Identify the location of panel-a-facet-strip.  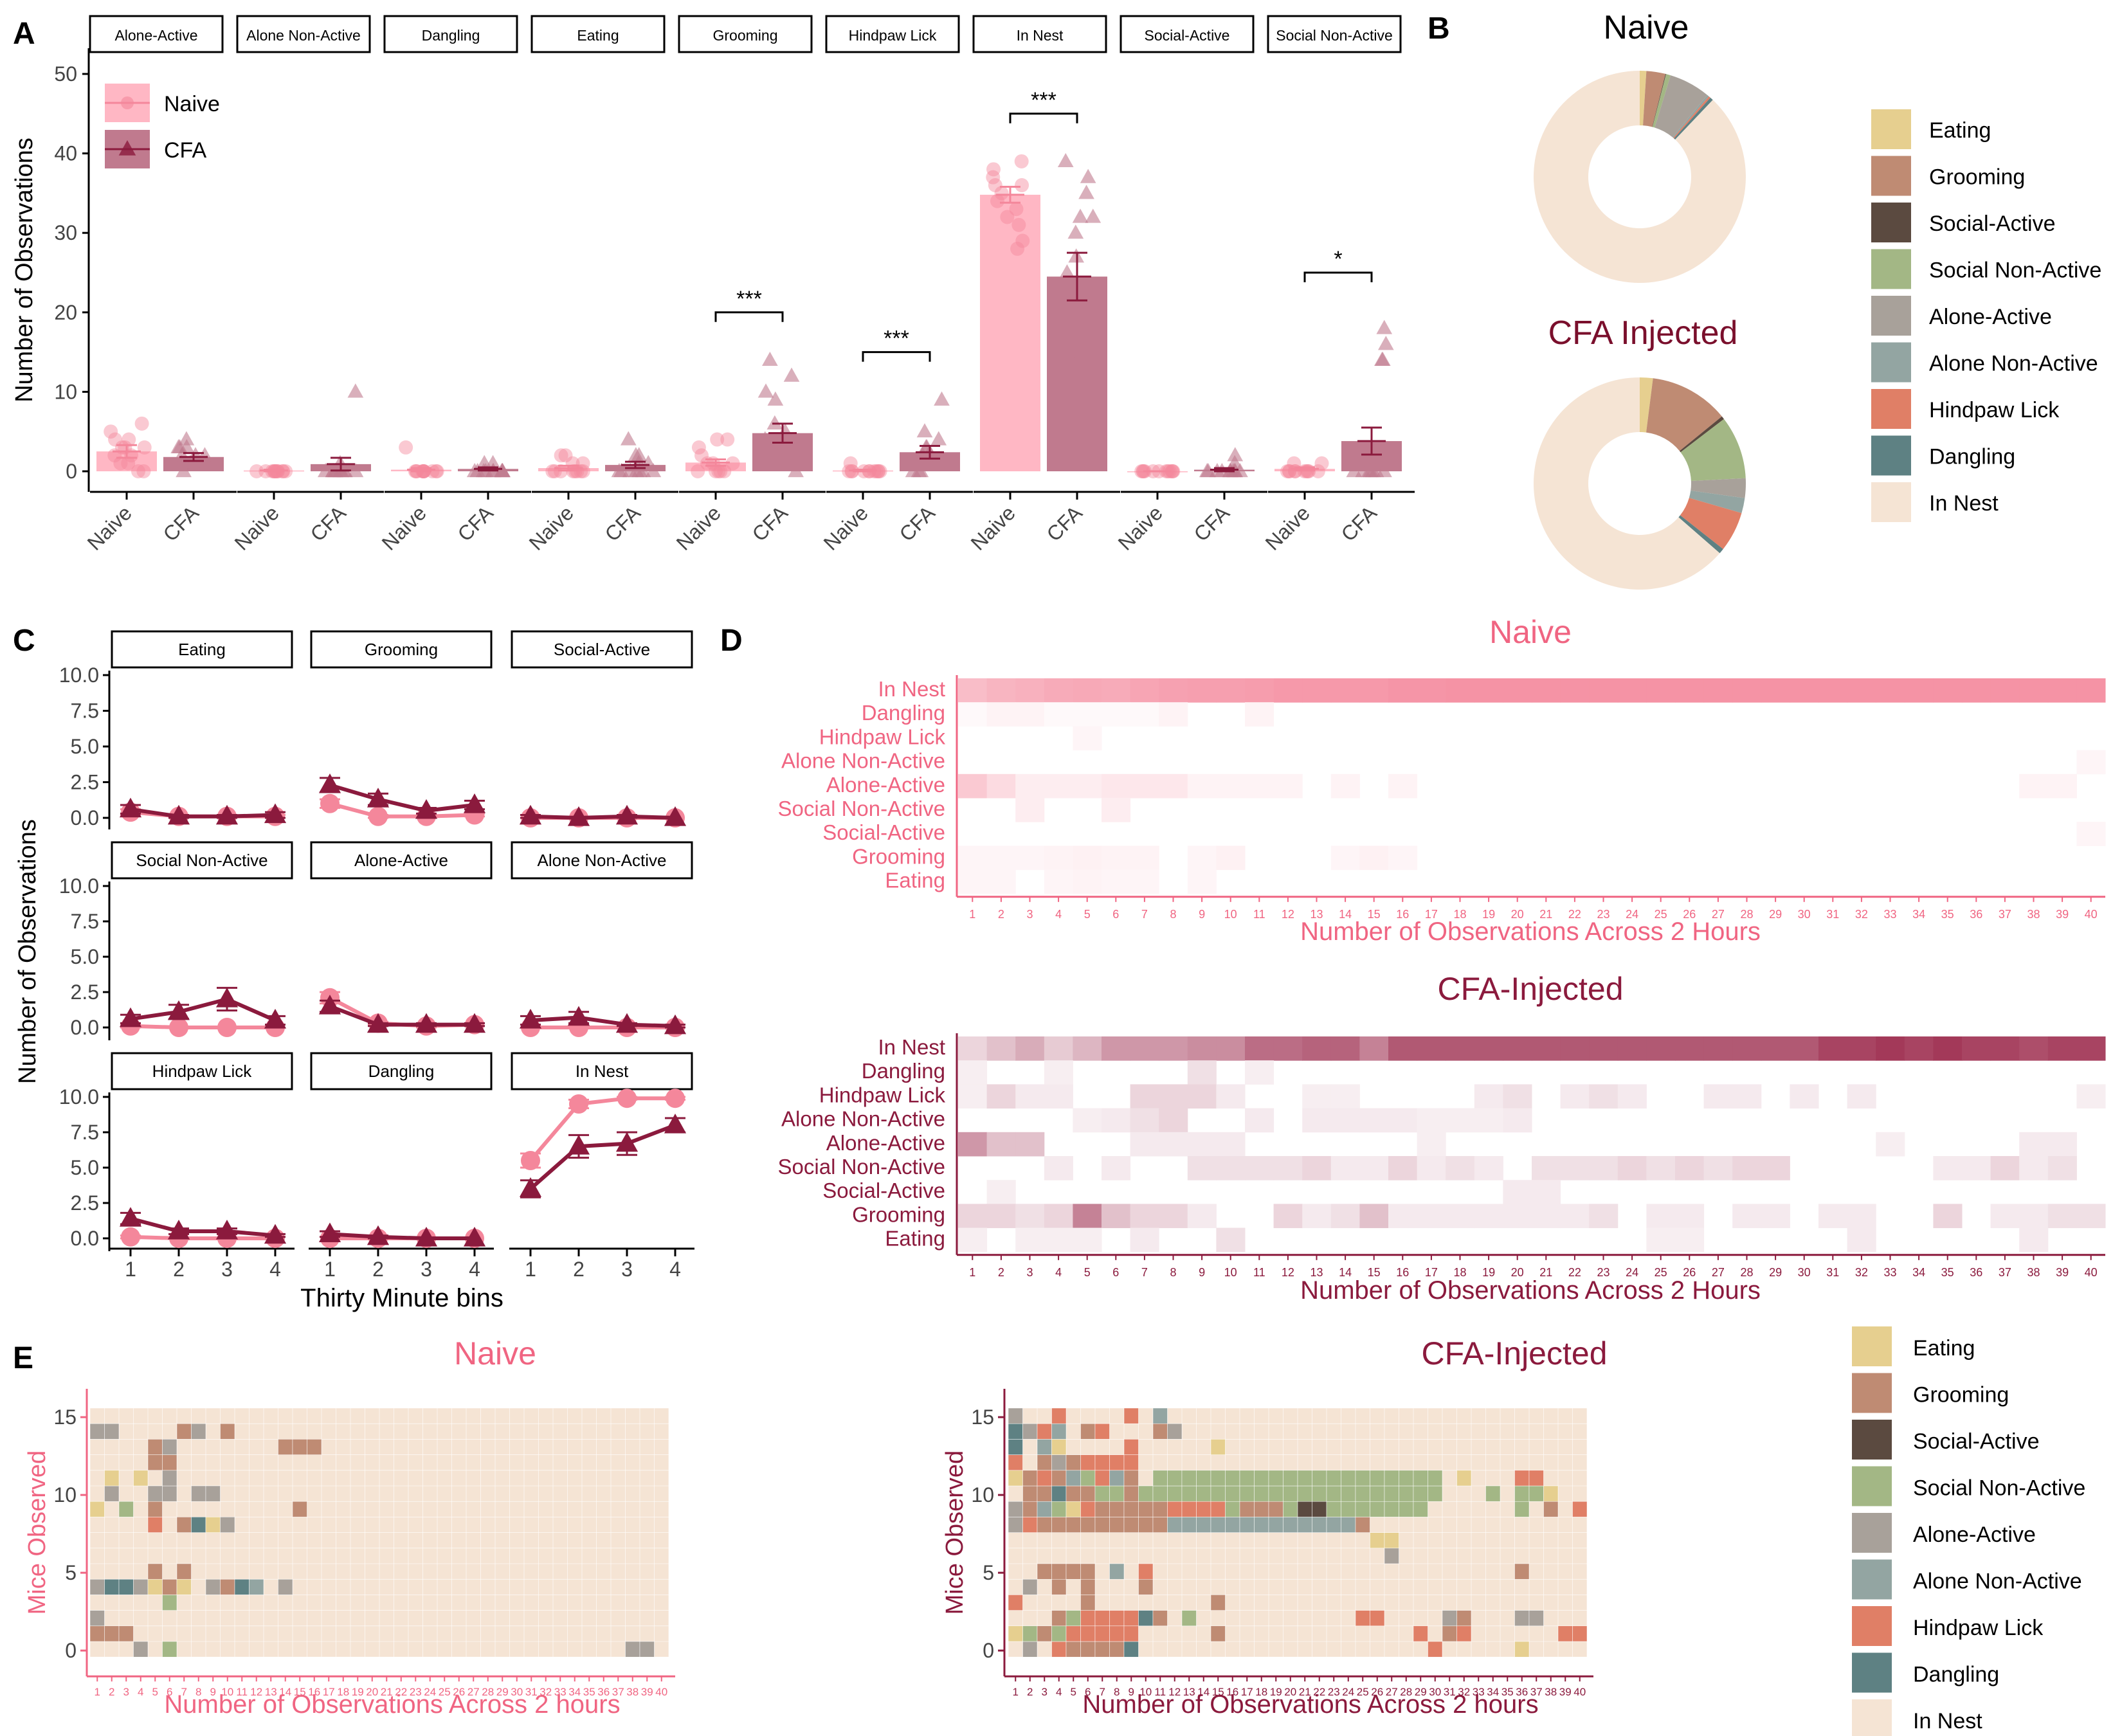
(598, 34).